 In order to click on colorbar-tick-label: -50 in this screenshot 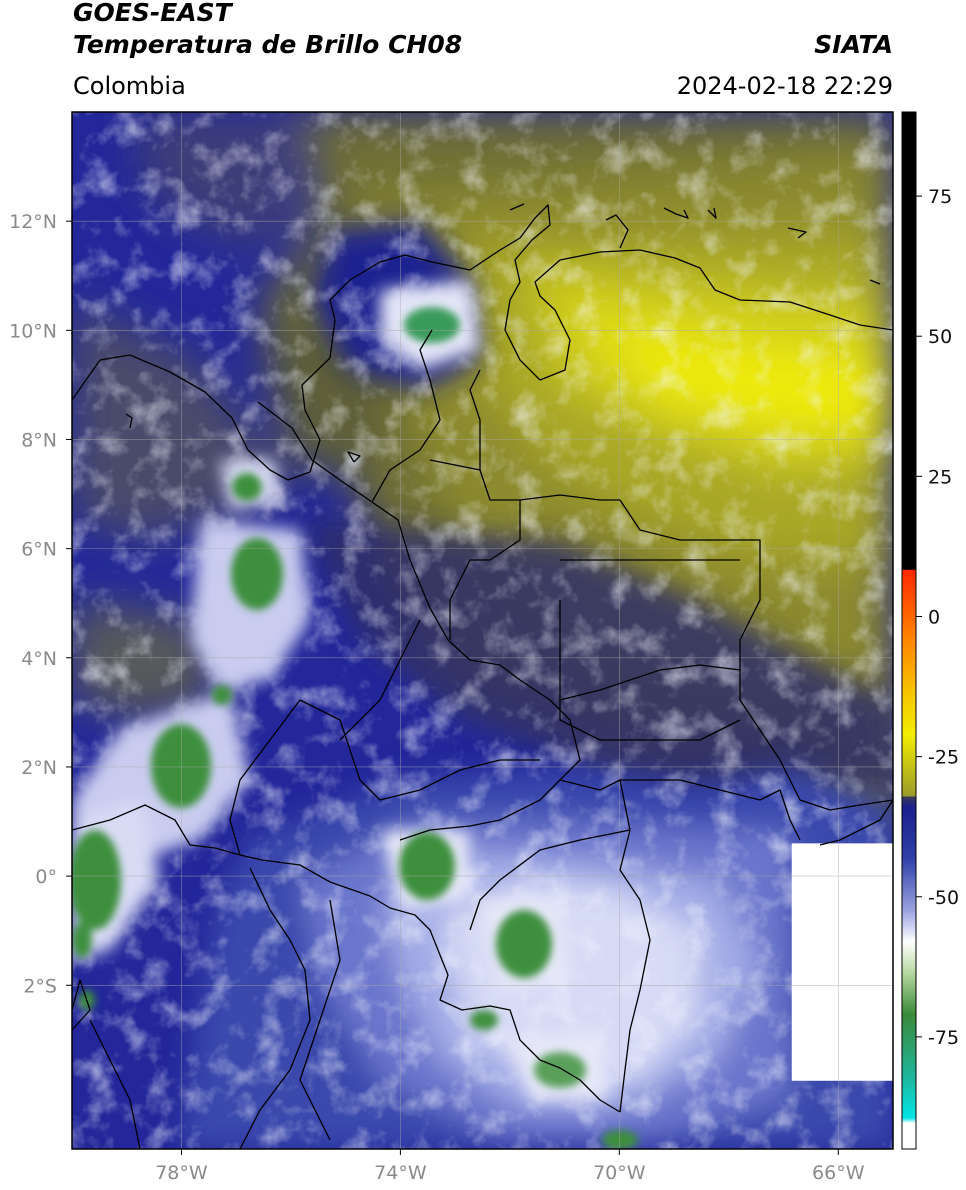, I will do `click(943, 898)`.